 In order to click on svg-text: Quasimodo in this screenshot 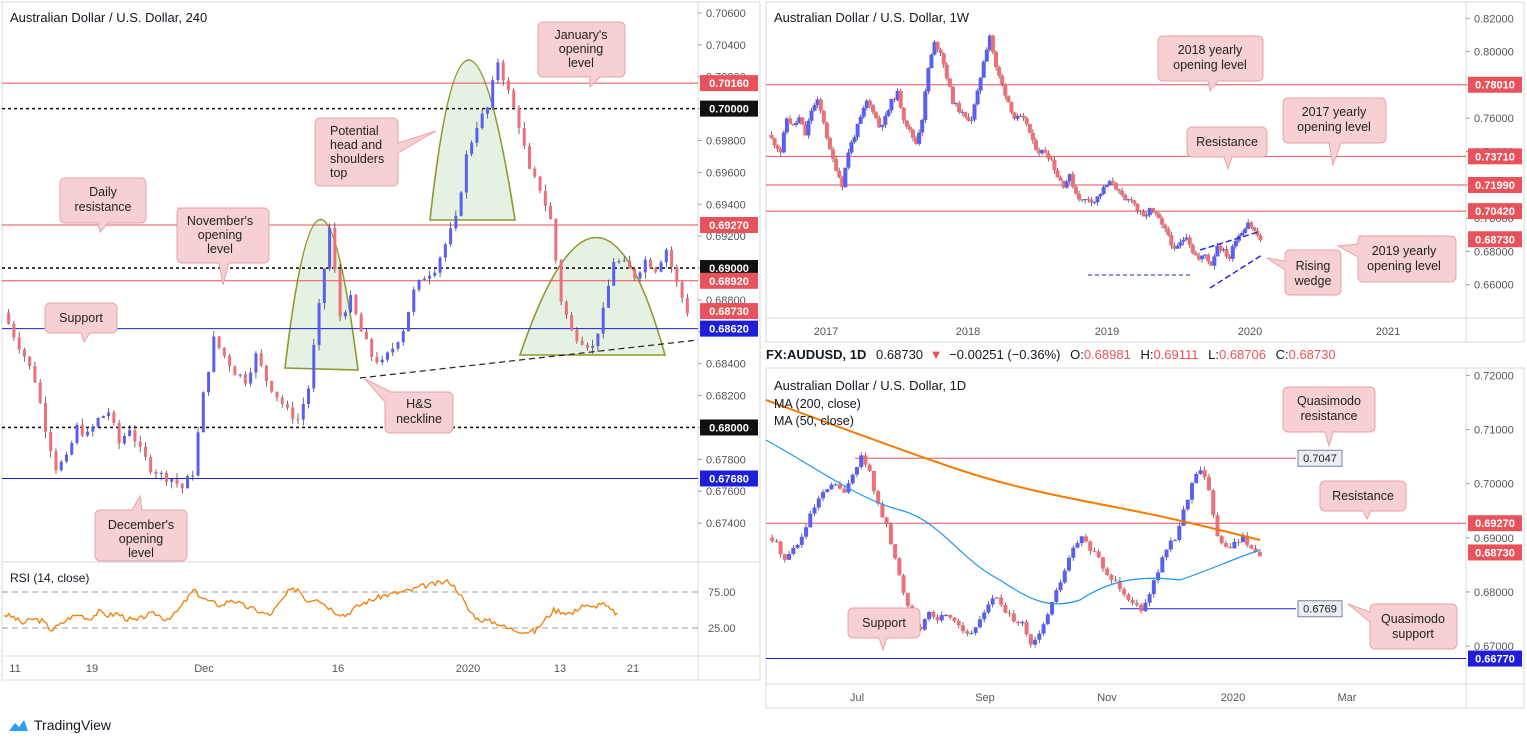, I will do `click(1413, 619)`.